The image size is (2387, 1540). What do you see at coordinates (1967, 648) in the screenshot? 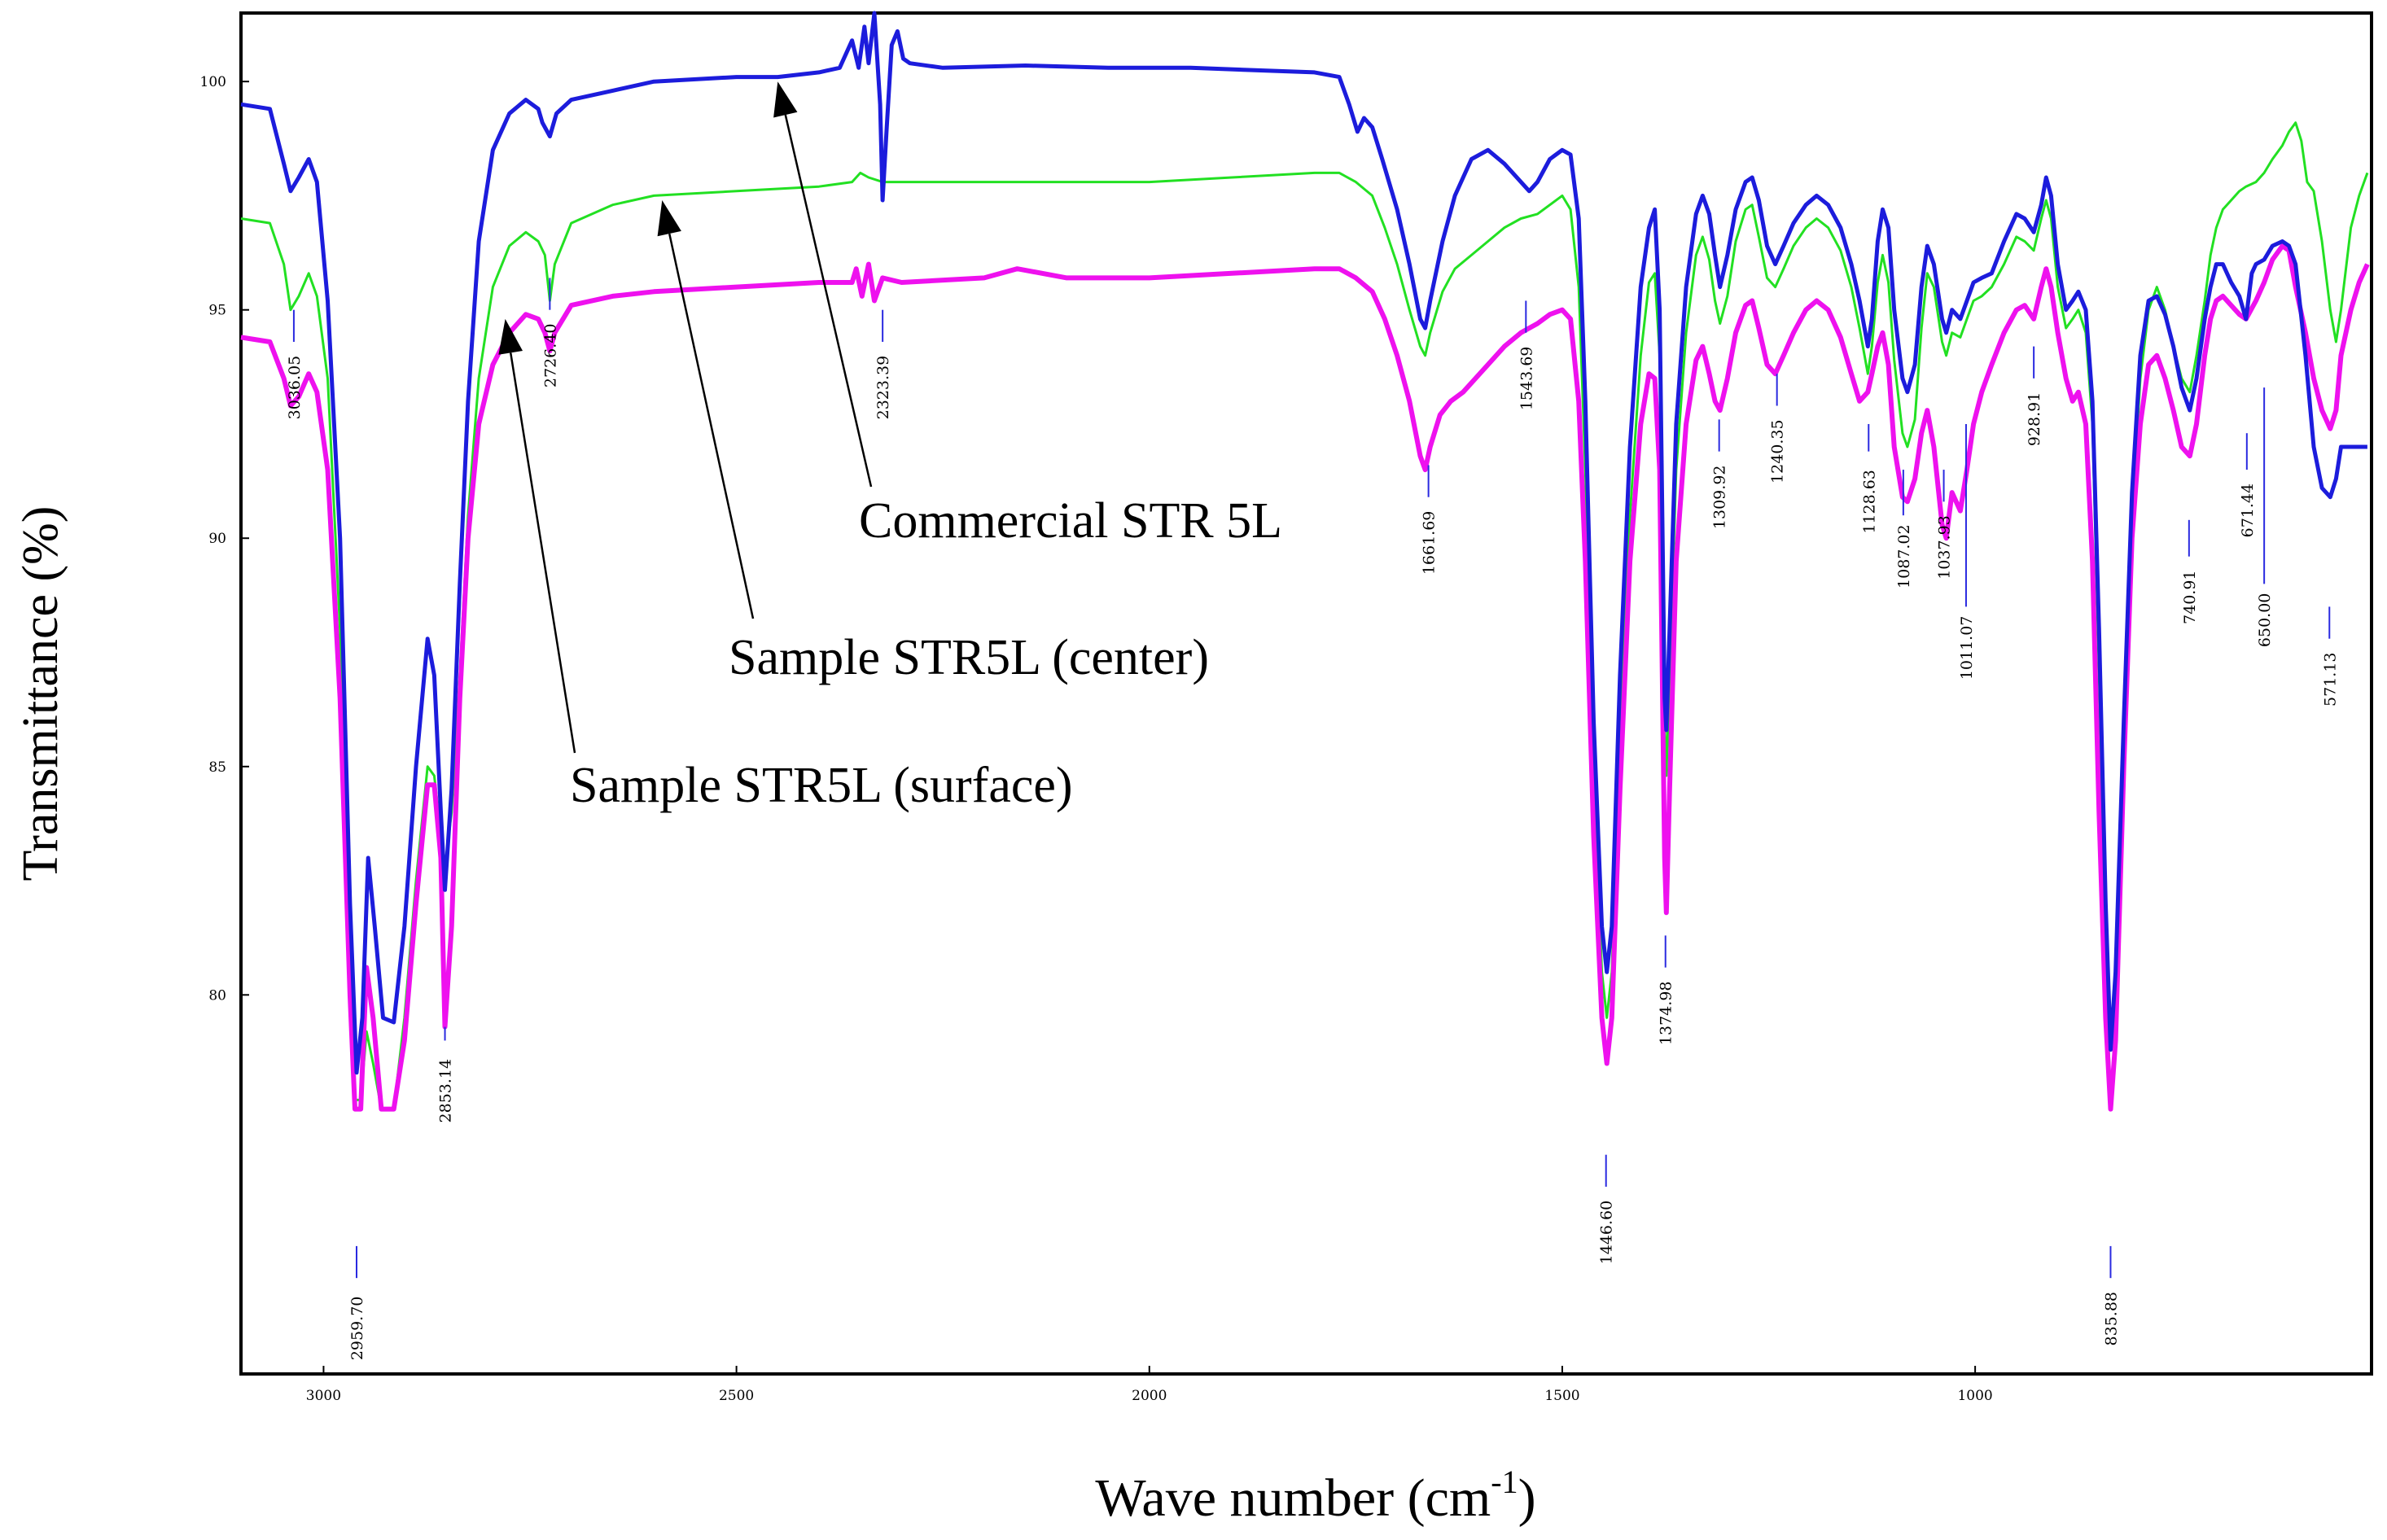
I see `peak-label: 1011.07` at bounding box center [1967, 648].